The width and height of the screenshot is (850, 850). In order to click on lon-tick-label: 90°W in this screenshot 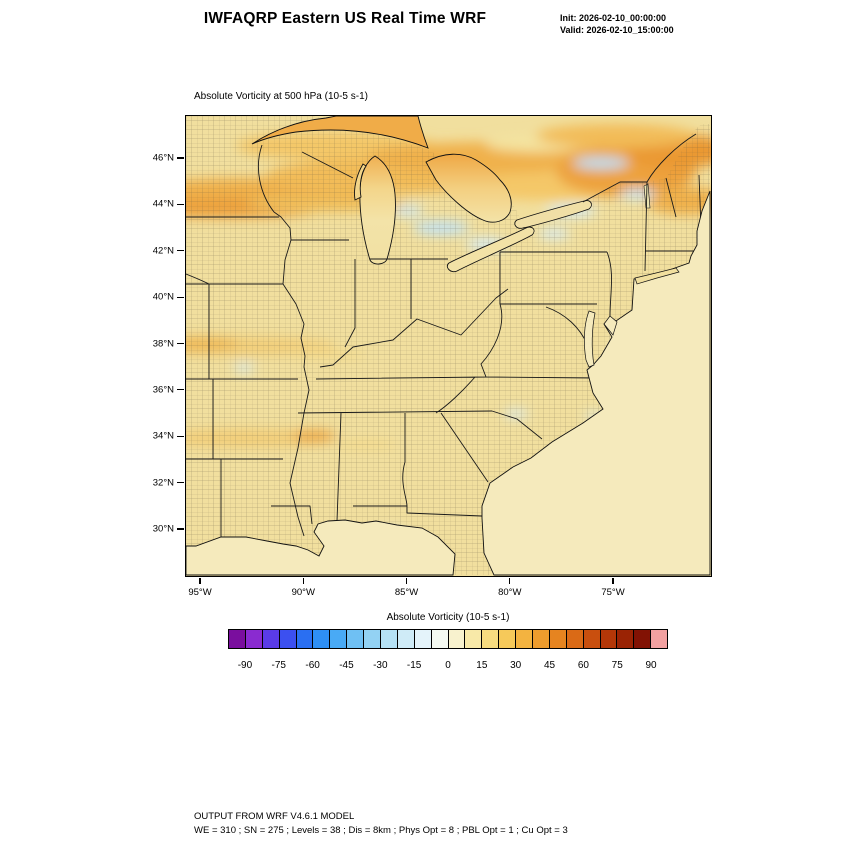, I will do `click(303, 592)`.